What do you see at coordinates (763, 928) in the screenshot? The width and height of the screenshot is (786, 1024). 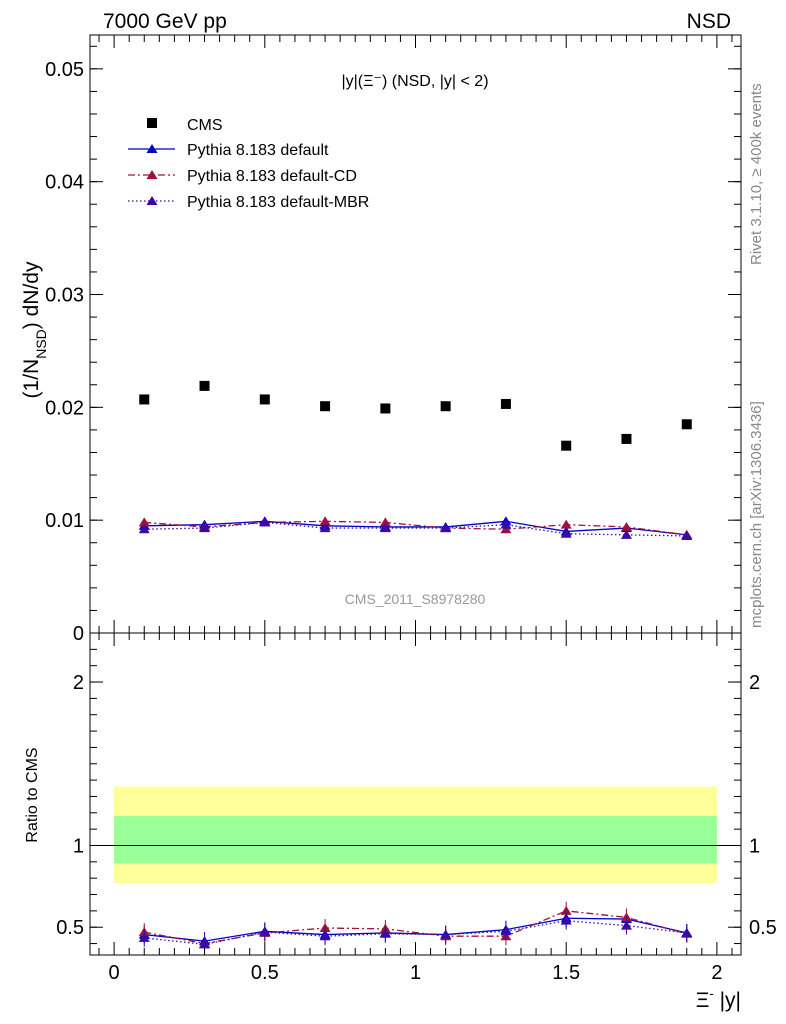 I see `ratio-y-tick-label-right: 0.5` at bounding box center [763, 928].